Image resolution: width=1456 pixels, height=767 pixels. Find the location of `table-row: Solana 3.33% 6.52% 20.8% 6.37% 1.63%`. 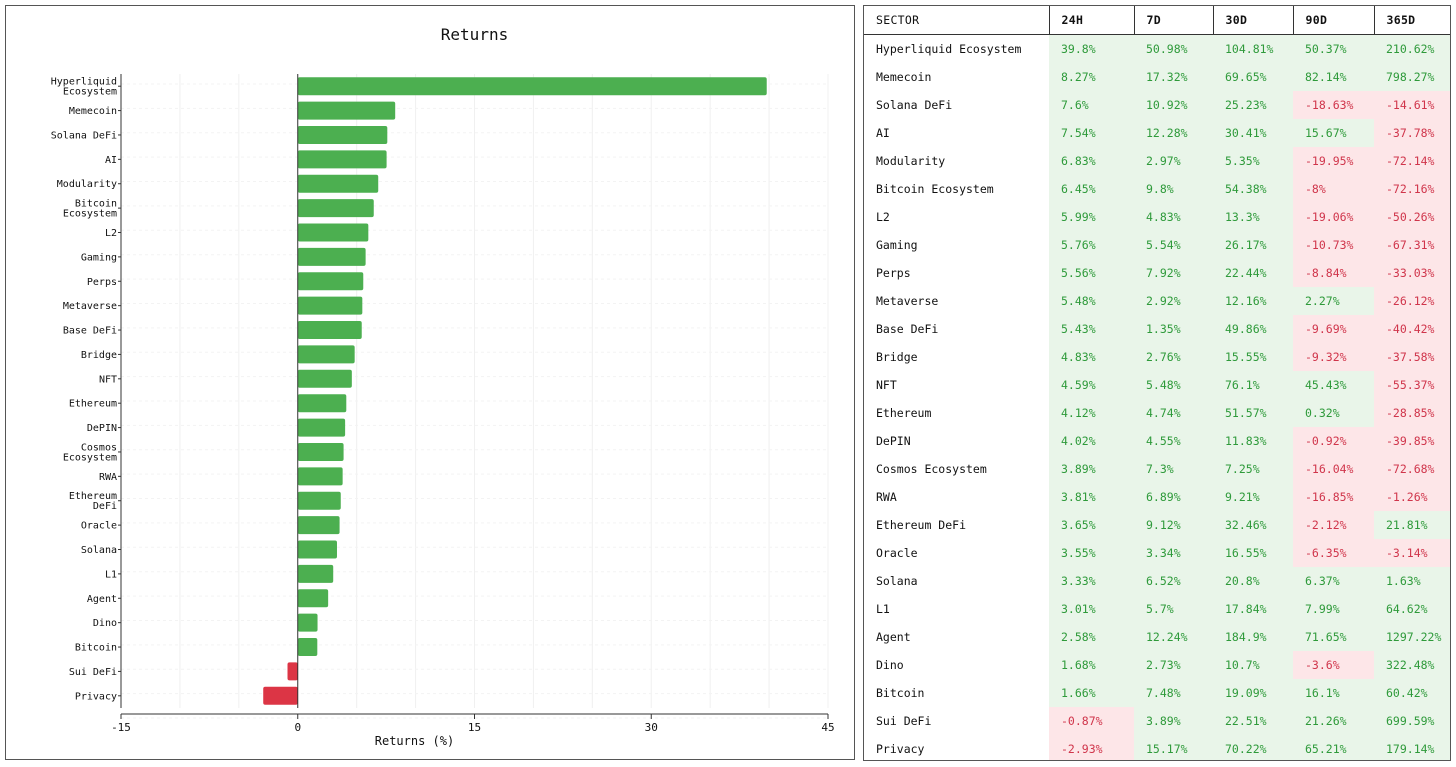

table-row: Solana 3.33% 6.52% 20.8% 6.37% 1.63% is located at coordinates (1157, 581).